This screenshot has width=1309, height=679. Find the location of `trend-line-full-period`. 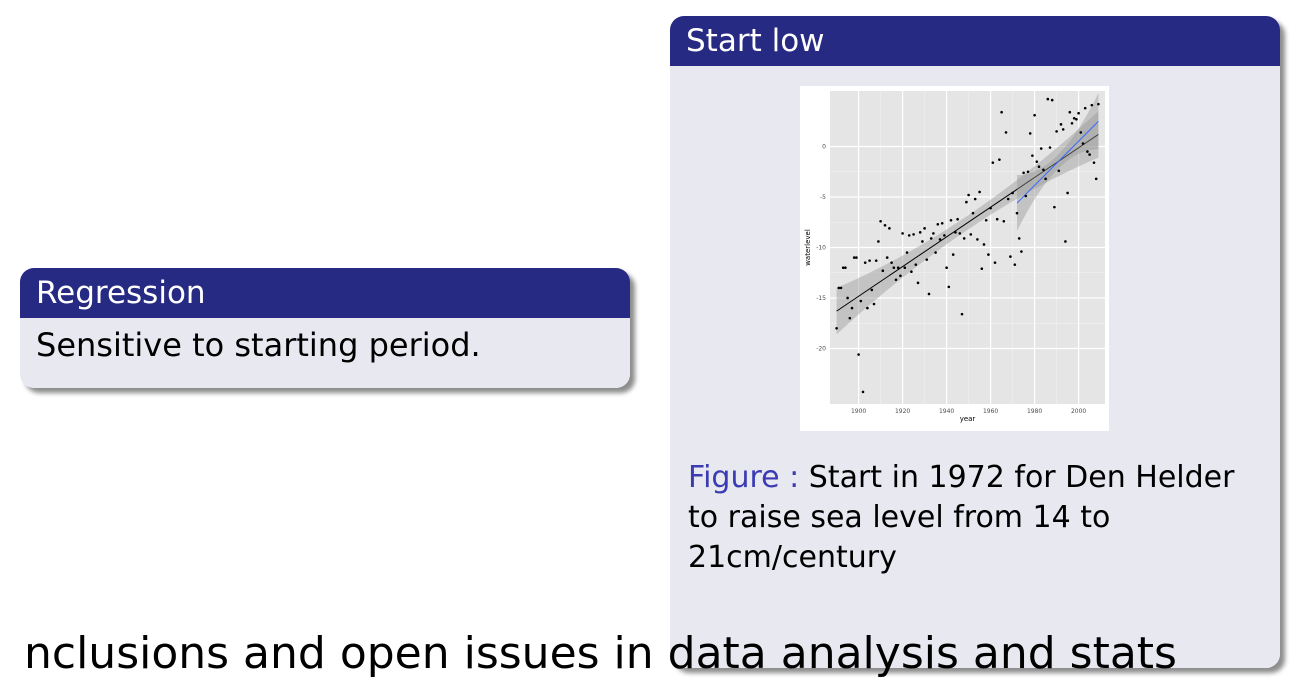

trend-line-full-period is located at coordinates (967, 223).